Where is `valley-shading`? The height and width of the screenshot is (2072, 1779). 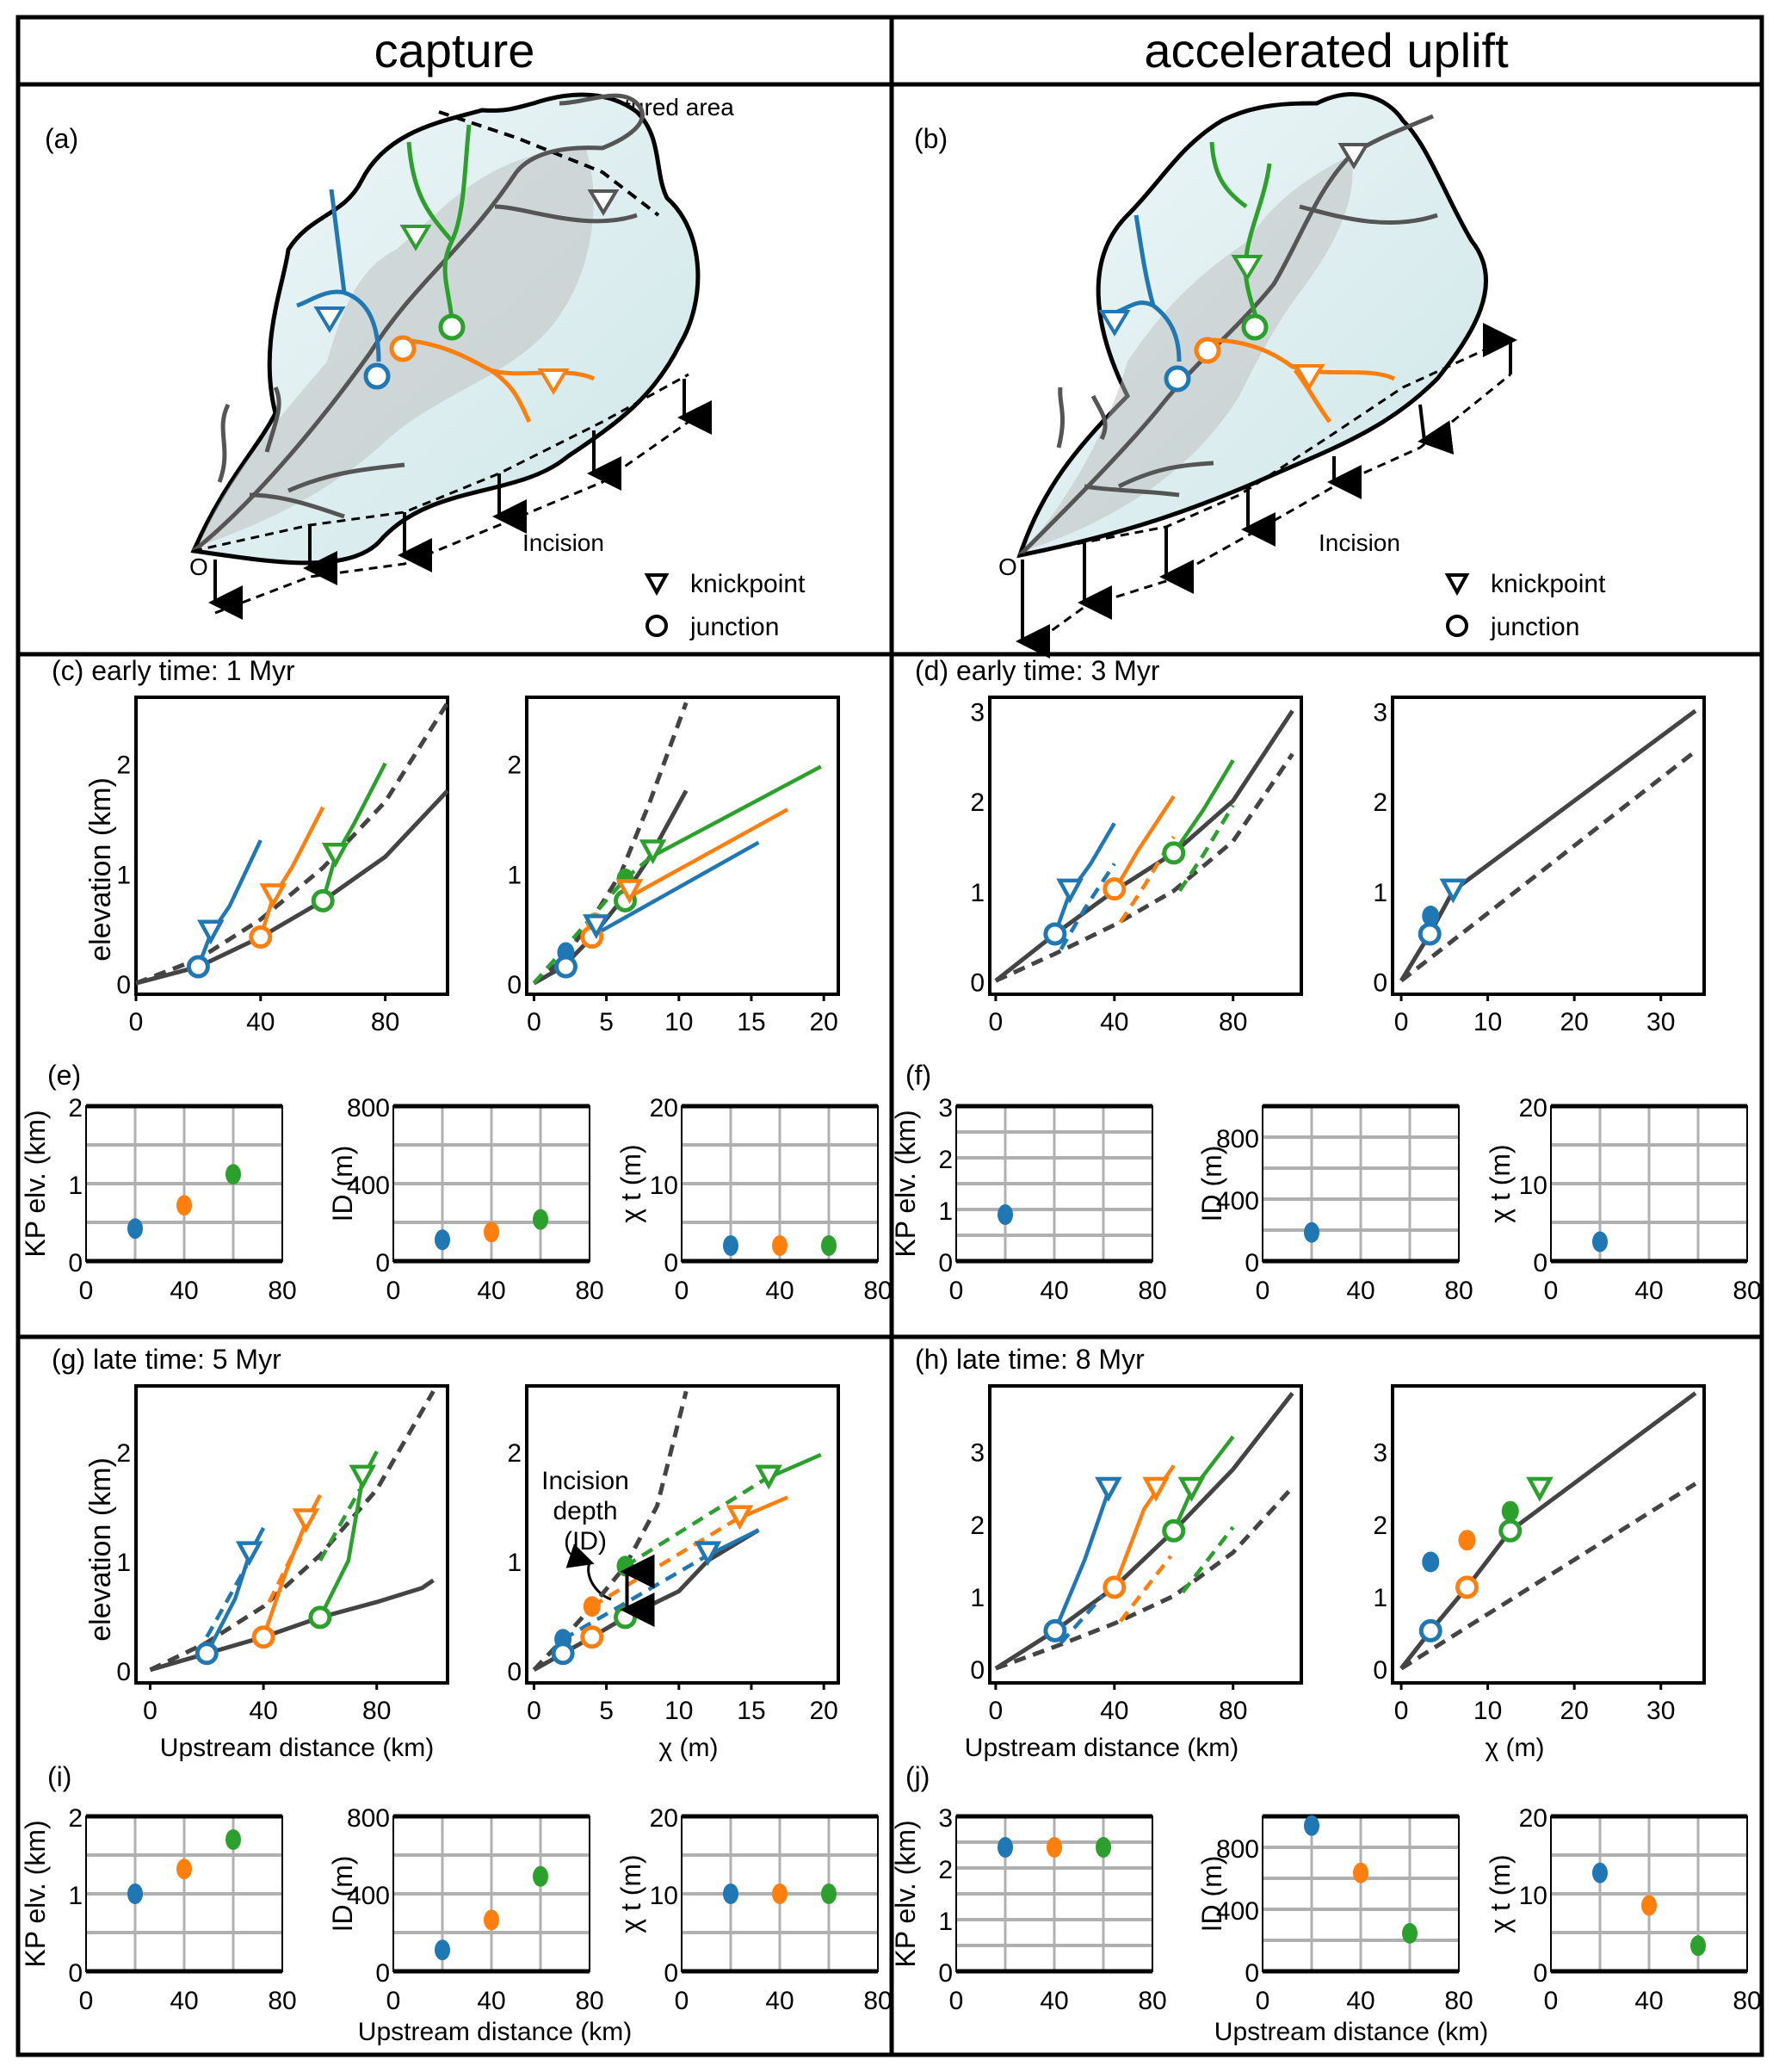 valley-shading is located at coordinates (1188, 353).